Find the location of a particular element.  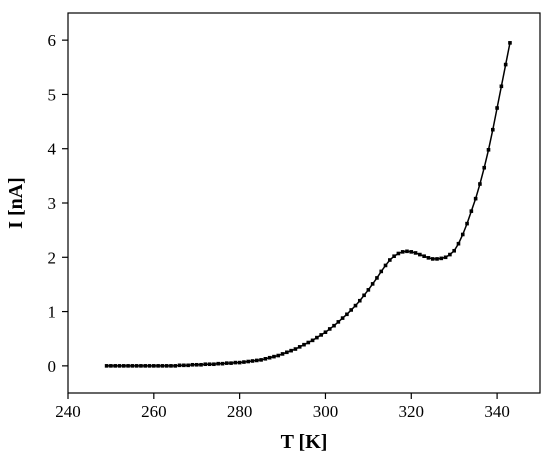

y-tick-label: 3 is located at coordinates (52, 203).